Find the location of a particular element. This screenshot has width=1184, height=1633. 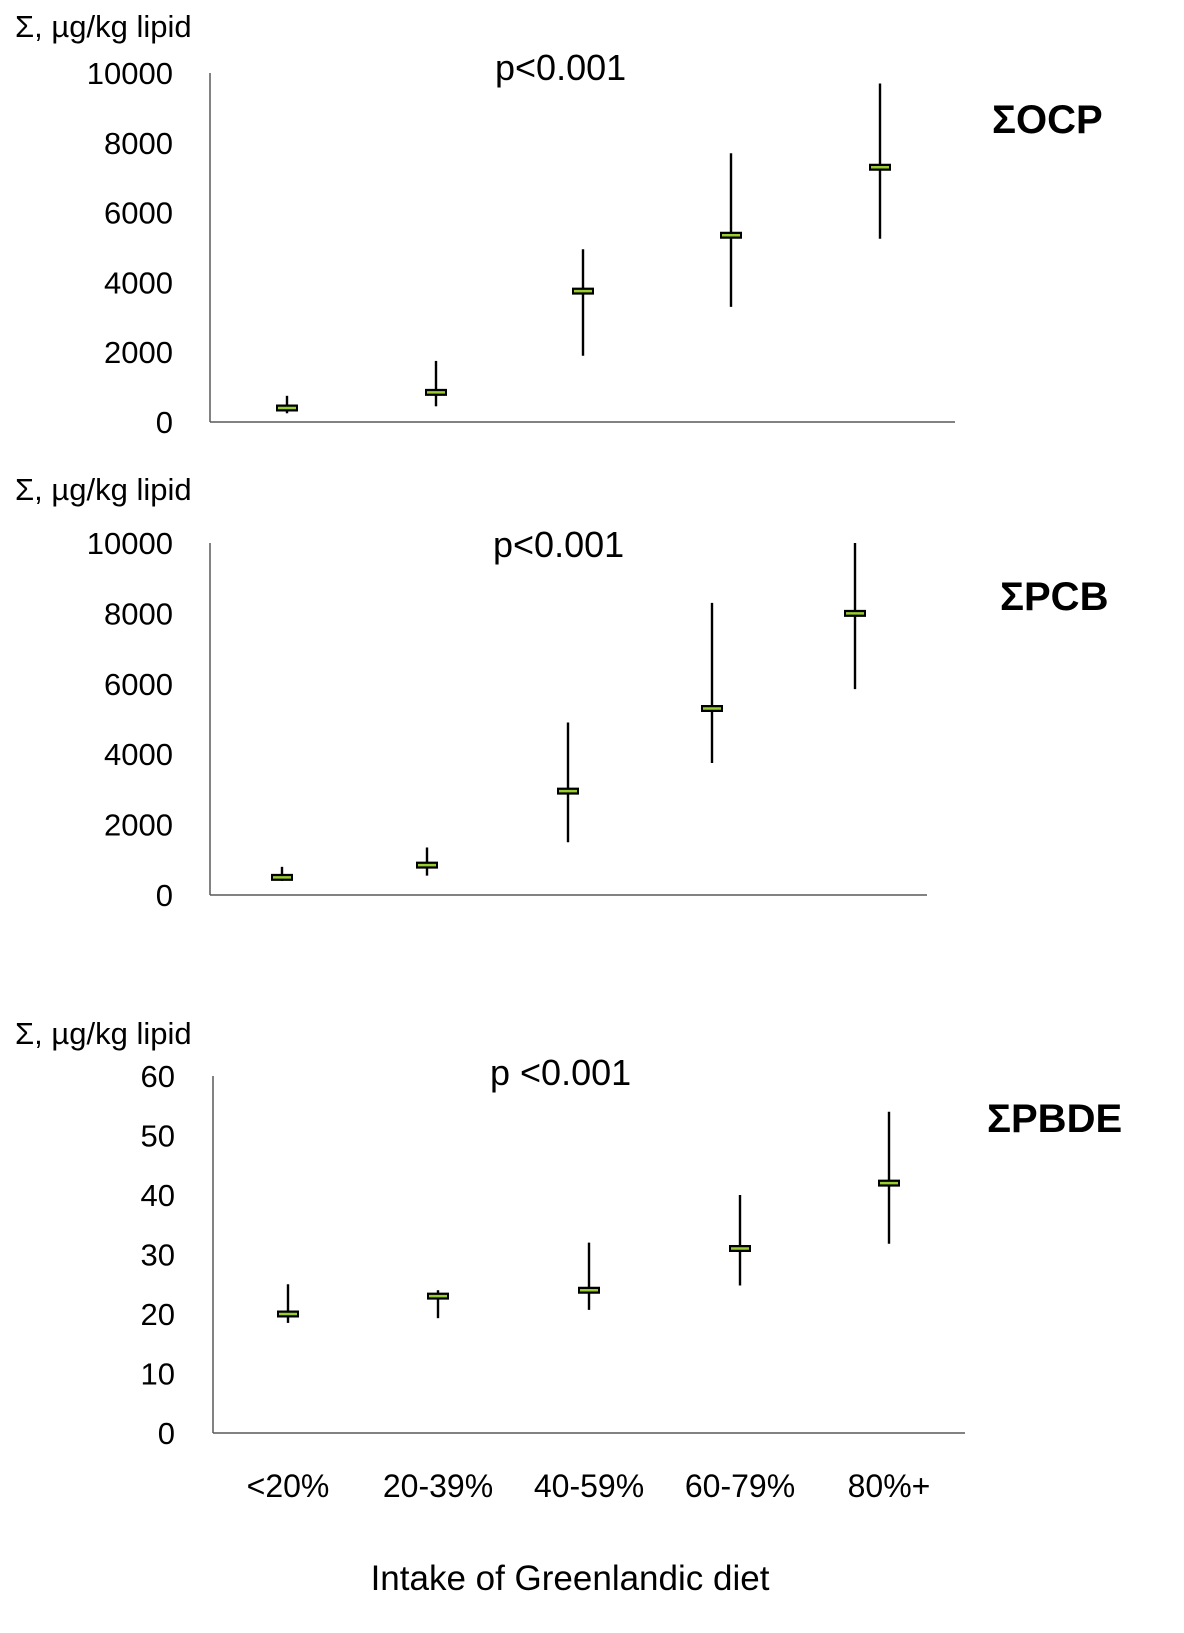

x-axis-title: Intake of Greenlandic diet is located at coordinates (570, 1578).